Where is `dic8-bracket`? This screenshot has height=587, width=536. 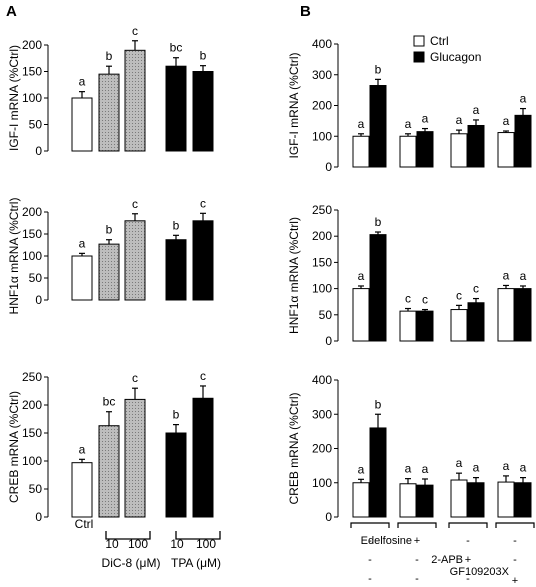
dic8-bracket is located at coordinates (128, 535).